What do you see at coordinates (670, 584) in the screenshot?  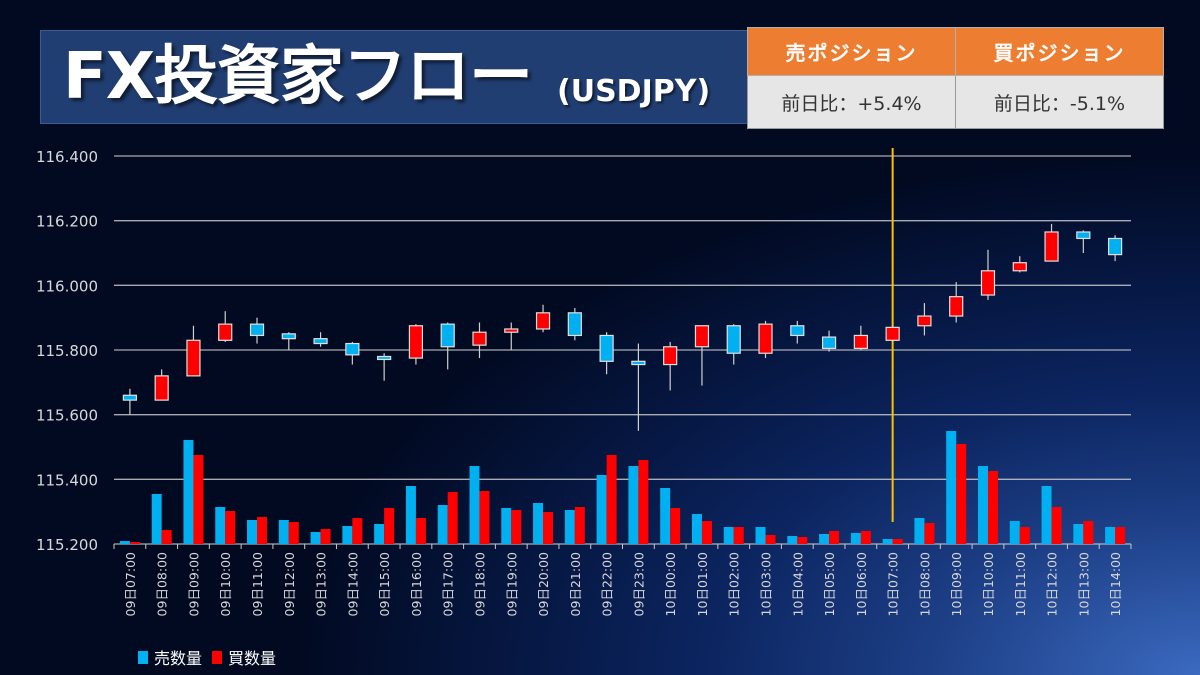 I see `x-tick-label: 10日00:00` at bounding box center [670, 584].